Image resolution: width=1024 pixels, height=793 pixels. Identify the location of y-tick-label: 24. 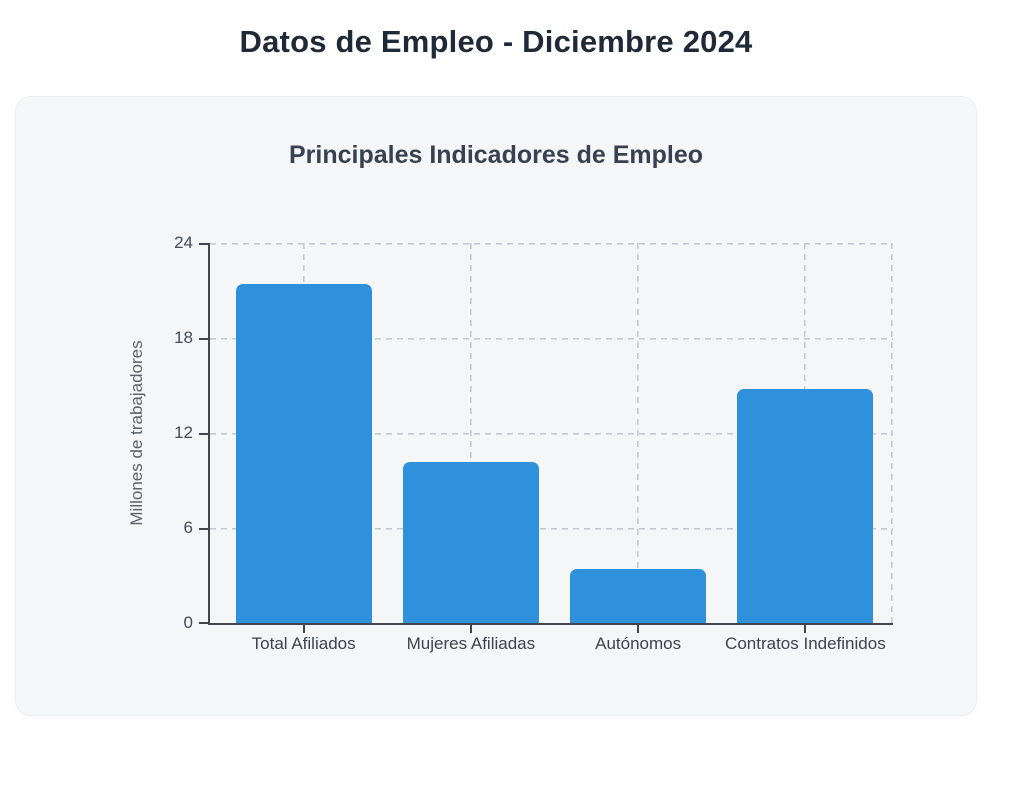
(183, 242).